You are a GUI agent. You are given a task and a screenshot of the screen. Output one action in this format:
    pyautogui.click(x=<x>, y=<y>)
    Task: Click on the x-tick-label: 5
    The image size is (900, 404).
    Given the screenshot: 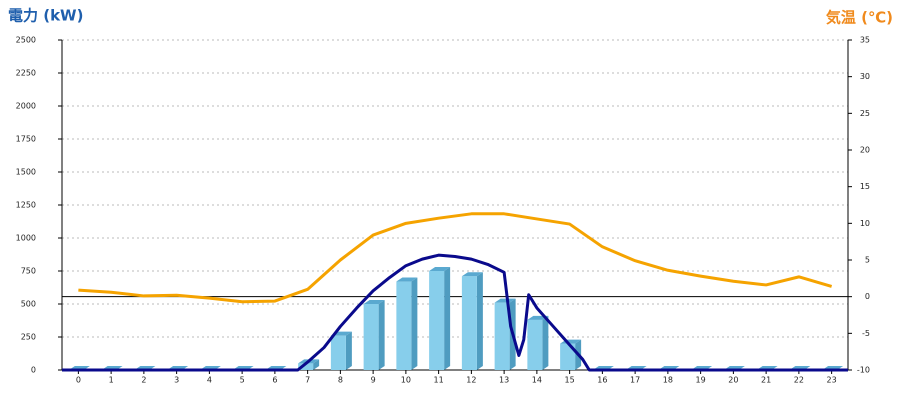 What is the action you would take?
    pyautogui.click(x=242, y=380)
    